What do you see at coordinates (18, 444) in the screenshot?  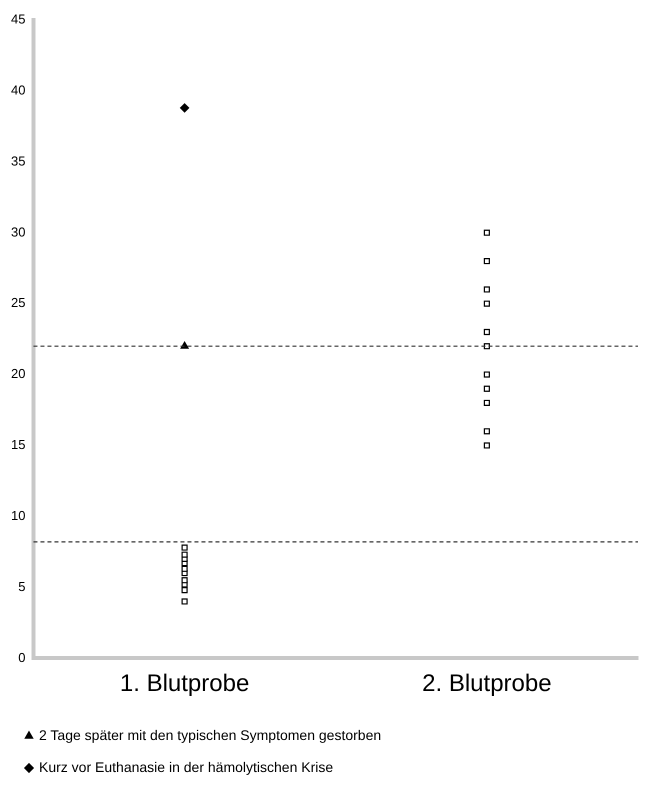 I see `y-tick-label: 15` at bounding box center [18, 444].